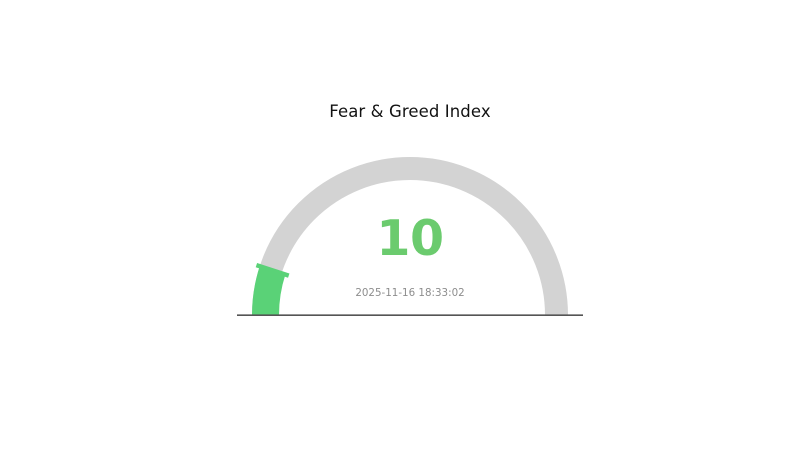 This screenshot has width=800, height=450. Describe the element at coordinates (410, 111) in the screenshot. I see `chart-title: Fear & Greed Index` at that location.